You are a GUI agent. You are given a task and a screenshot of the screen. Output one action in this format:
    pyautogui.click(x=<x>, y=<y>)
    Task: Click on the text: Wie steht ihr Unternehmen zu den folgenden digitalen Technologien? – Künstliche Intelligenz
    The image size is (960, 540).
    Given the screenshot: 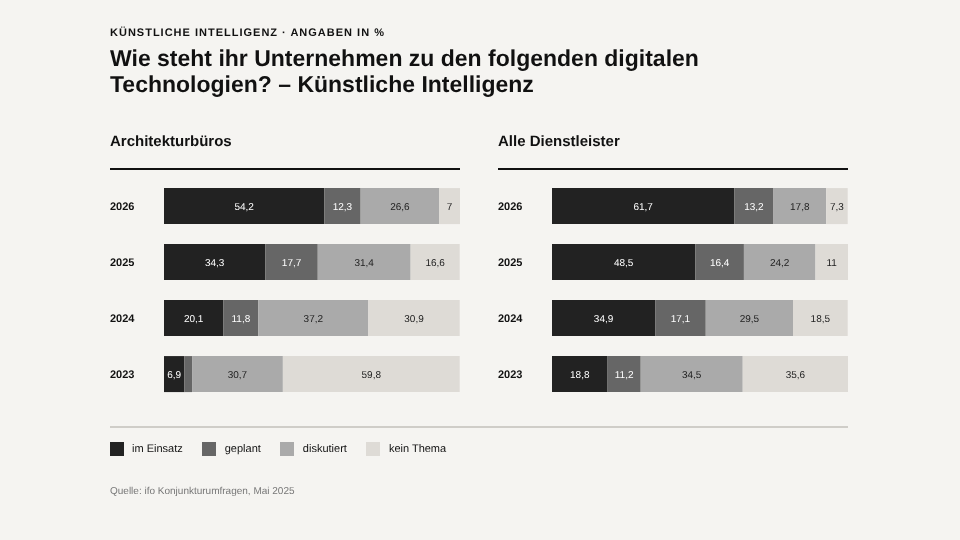 What is the action you would take?
    pyautogui.click(x=405, y=74)
    